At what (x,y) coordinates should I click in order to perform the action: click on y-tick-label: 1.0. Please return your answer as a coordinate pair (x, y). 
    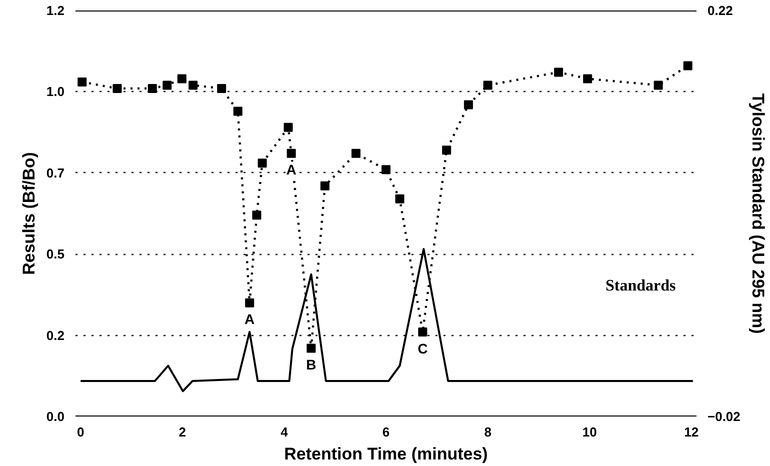
    Looking at the image, I should click on (55, 92).